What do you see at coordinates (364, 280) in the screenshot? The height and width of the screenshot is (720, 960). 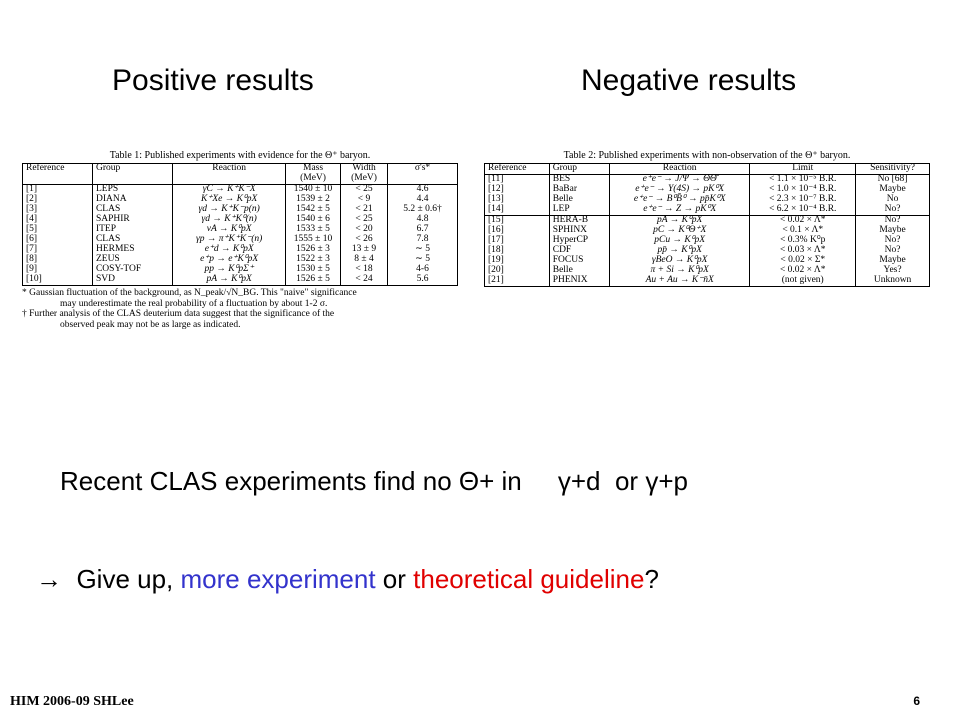 I see `table-cell: < 24` at bounding box center [364, 280].